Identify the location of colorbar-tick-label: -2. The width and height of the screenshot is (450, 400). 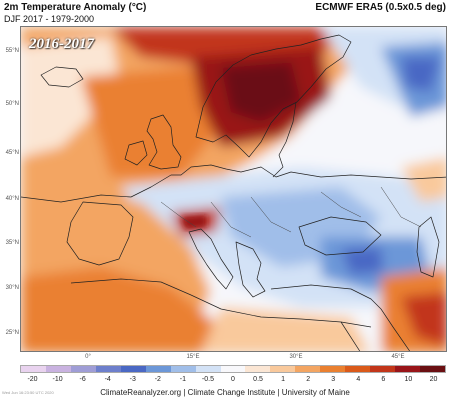
(157, 379).